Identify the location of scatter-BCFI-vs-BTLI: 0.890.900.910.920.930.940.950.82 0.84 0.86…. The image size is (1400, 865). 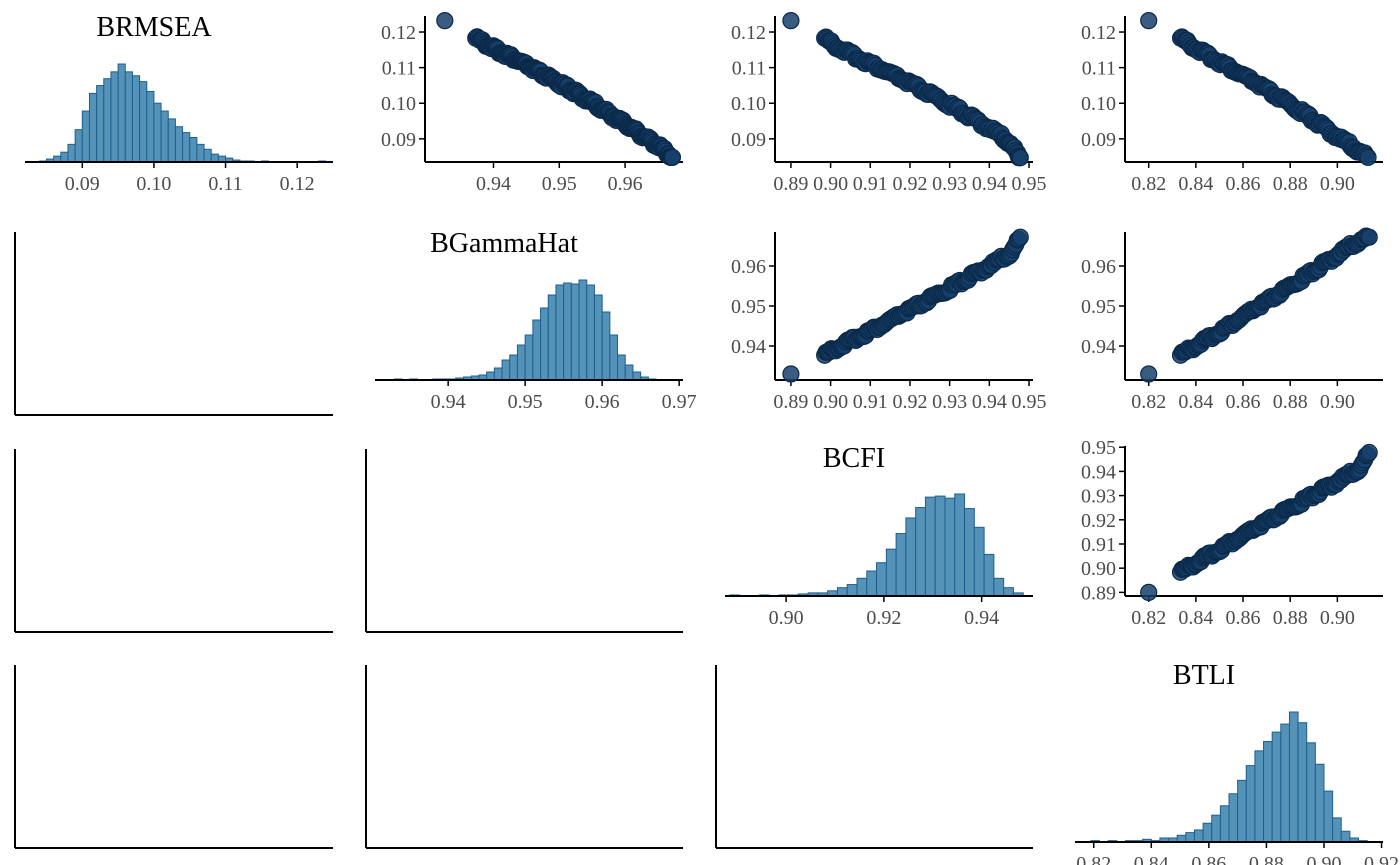
(1232, 533).